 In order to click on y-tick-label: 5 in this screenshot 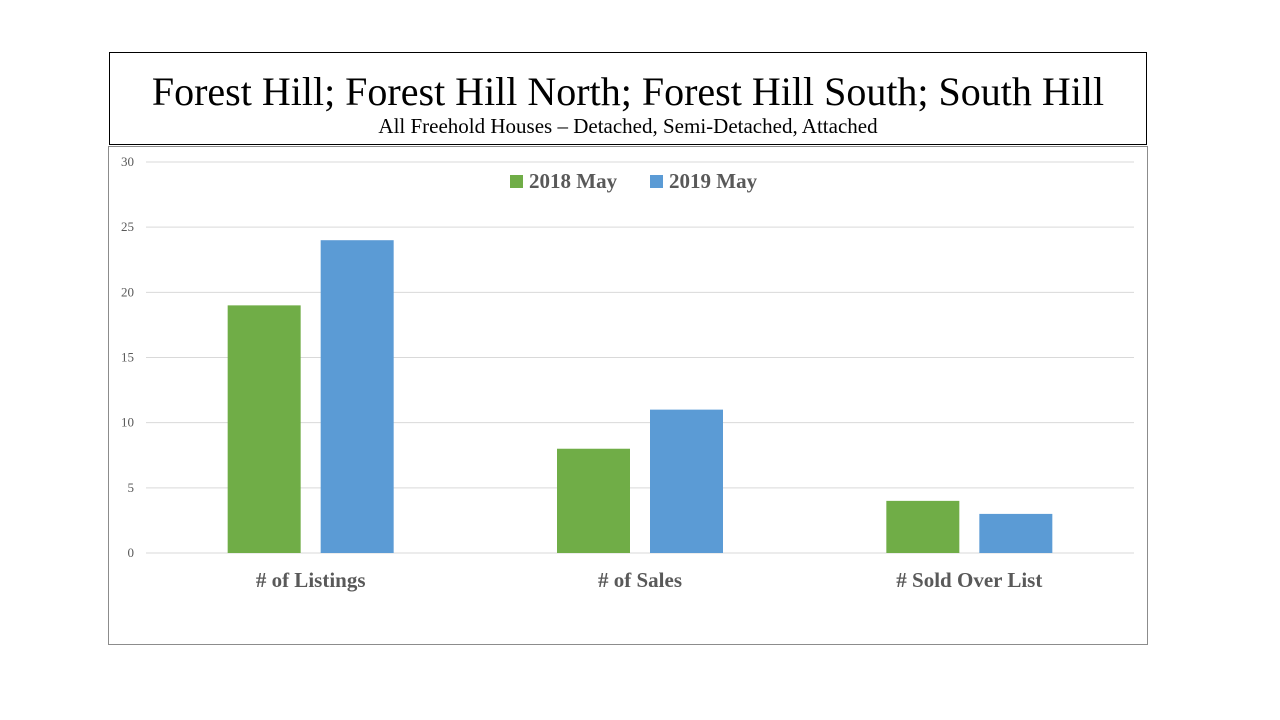, I will do `click(131, 487)`.